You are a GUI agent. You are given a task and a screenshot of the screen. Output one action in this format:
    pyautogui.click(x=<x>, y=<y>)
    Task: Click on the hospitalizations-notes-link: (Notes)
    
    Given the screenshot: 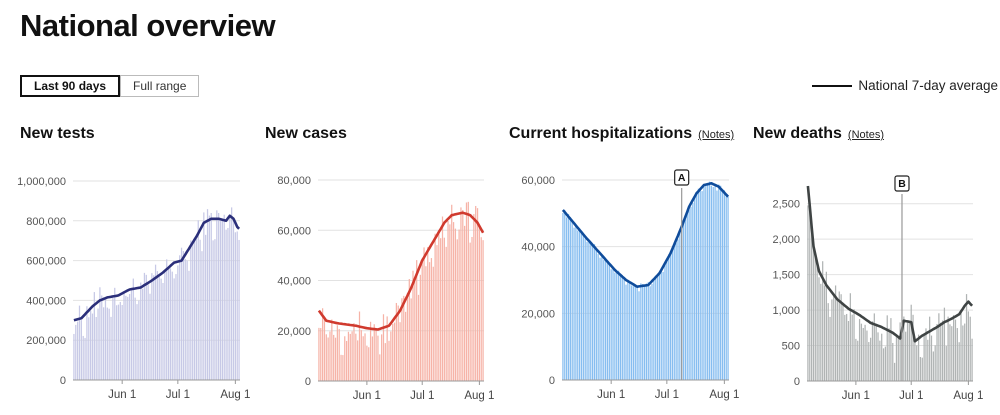 What is the action you would take?
    pyautogui.click(x=716, y=135)
    